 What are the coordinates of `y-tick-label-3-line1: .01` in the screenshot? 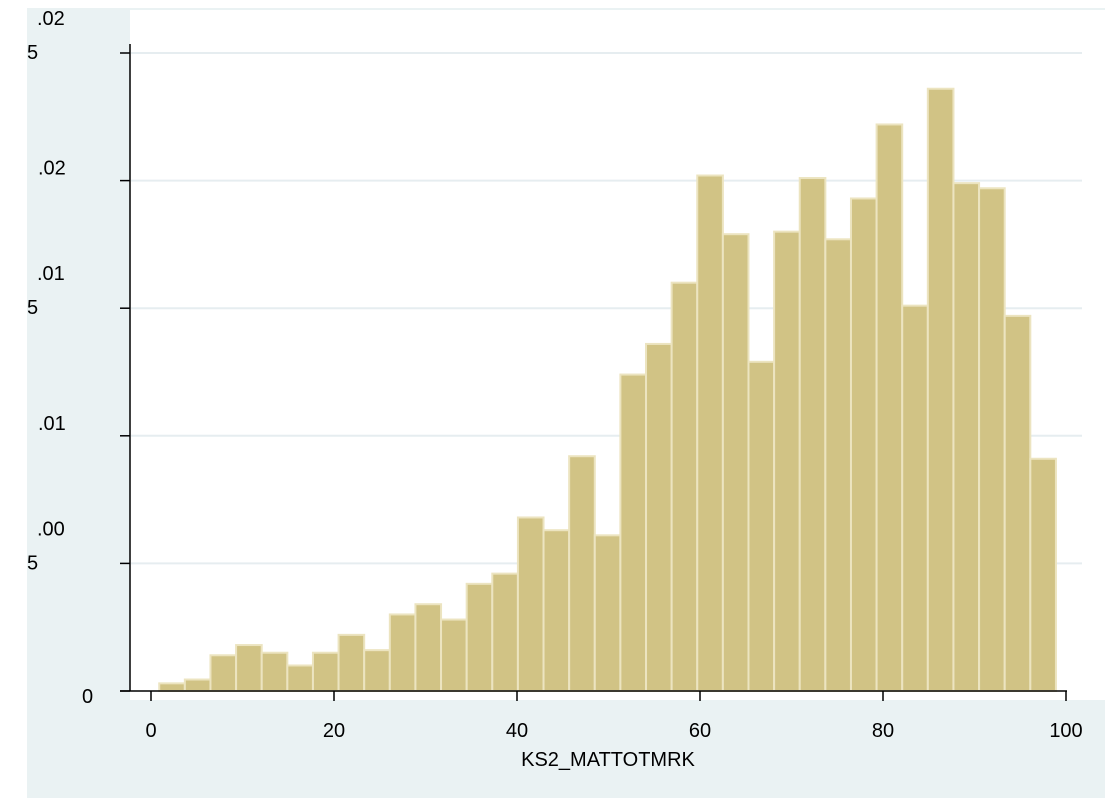 It's located at (51, 274).